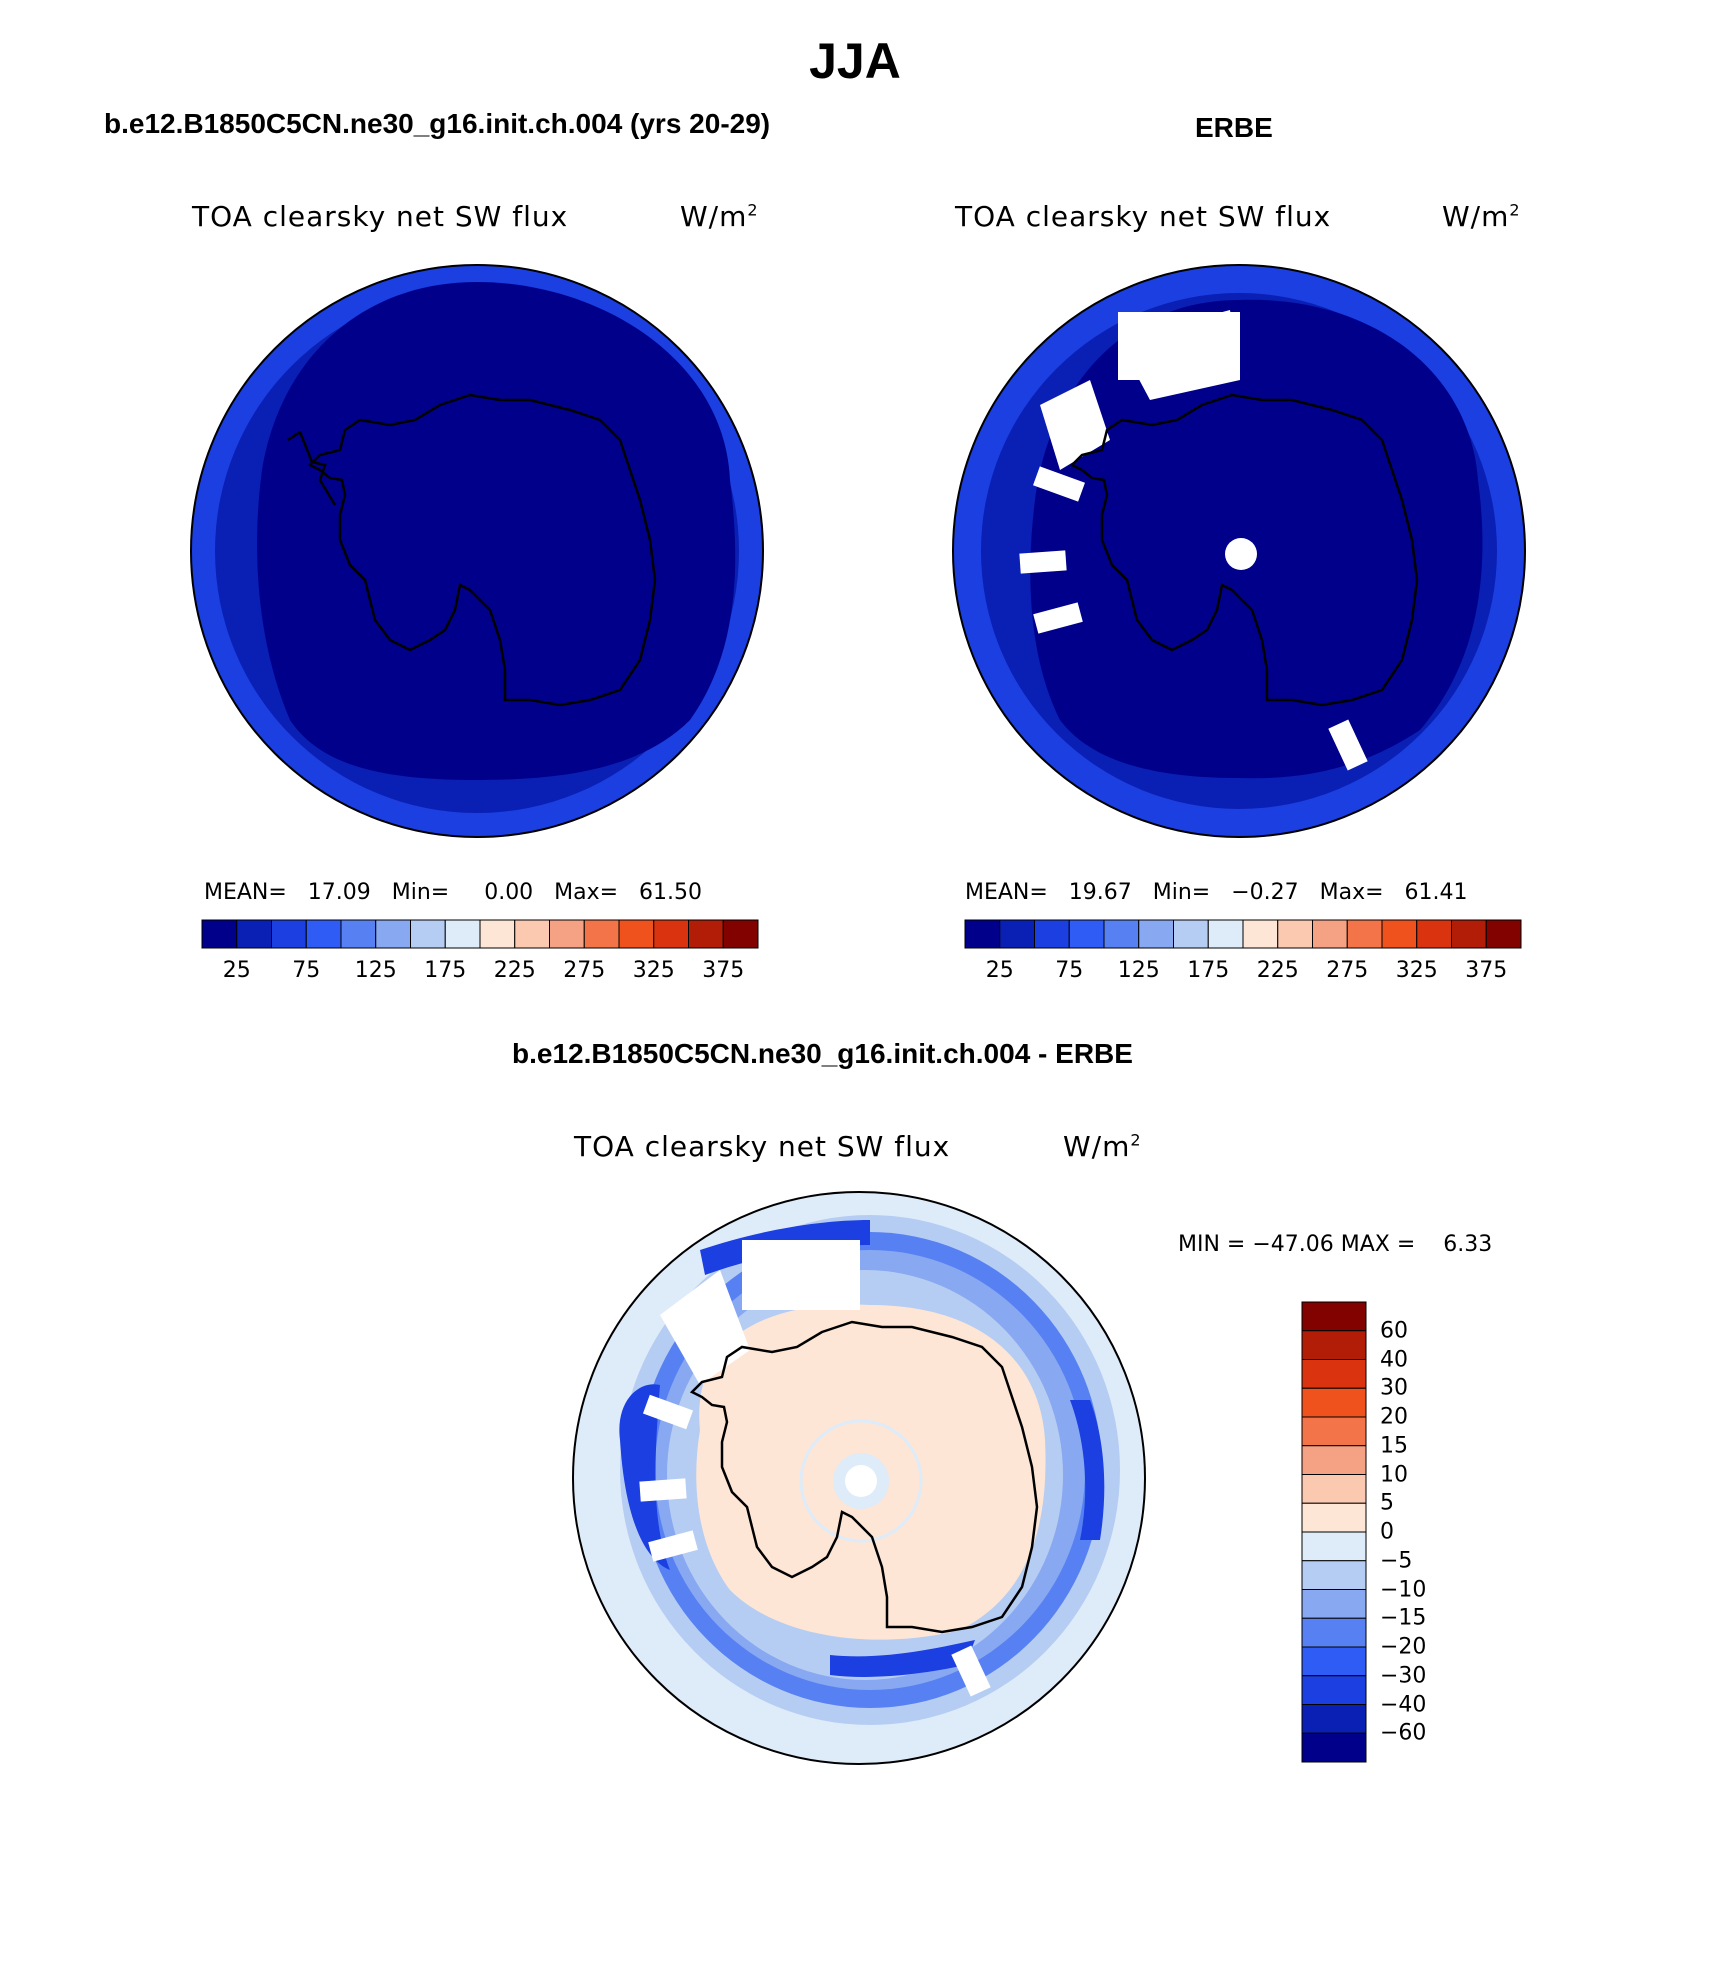  I want to click on difference-colorbar-labels: 60 40 30 20 15 10 5 0 −5 −10 −15 −20 −30 −40 −60, so click(1420, 1532).